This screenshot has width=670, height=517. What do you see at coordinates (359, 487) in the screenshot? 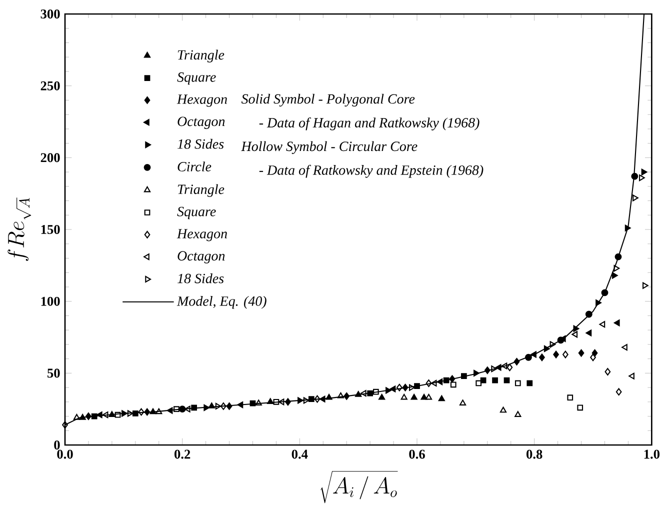
I see `x-axis-title: $\sqrt{A_i\,/\,A_o}$` at bounding box center [359, 487].